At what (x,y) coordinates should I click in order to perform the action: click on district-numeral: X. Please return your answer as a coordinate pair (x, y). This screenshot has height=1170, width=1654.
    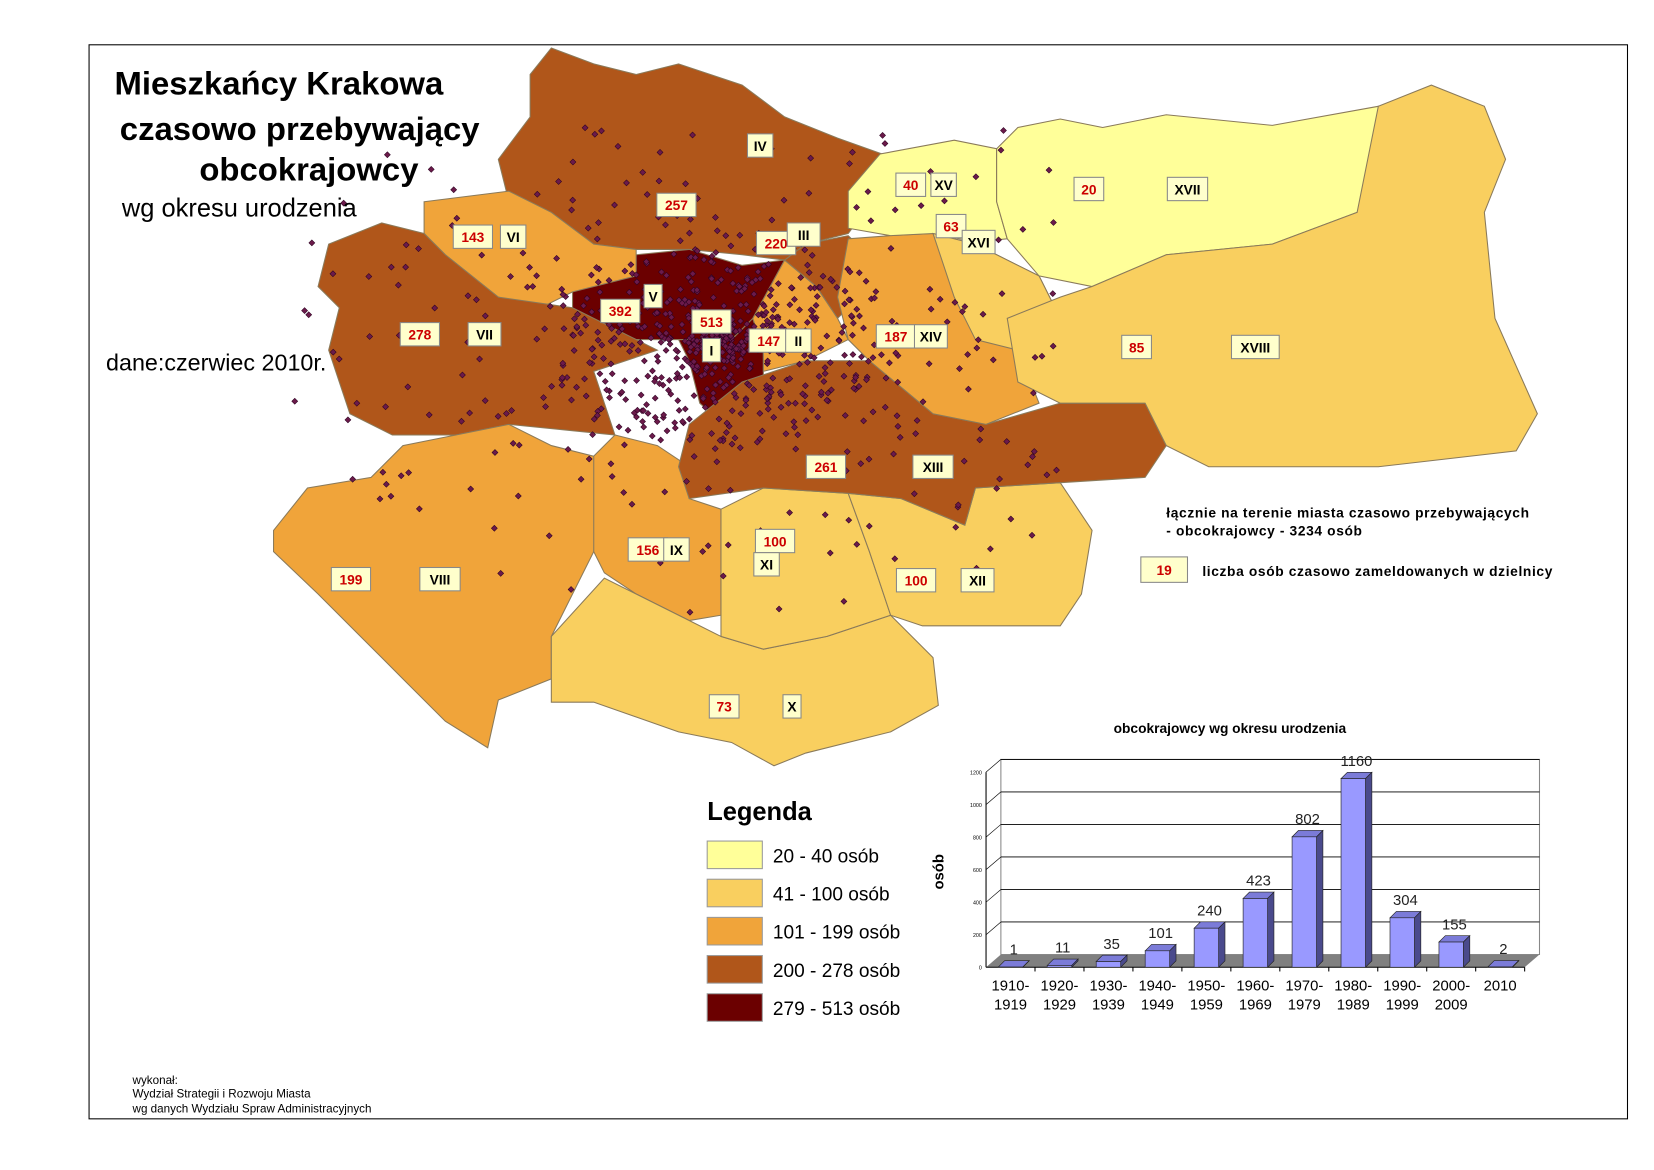
    Looking at the image, I should click on (792, 707).